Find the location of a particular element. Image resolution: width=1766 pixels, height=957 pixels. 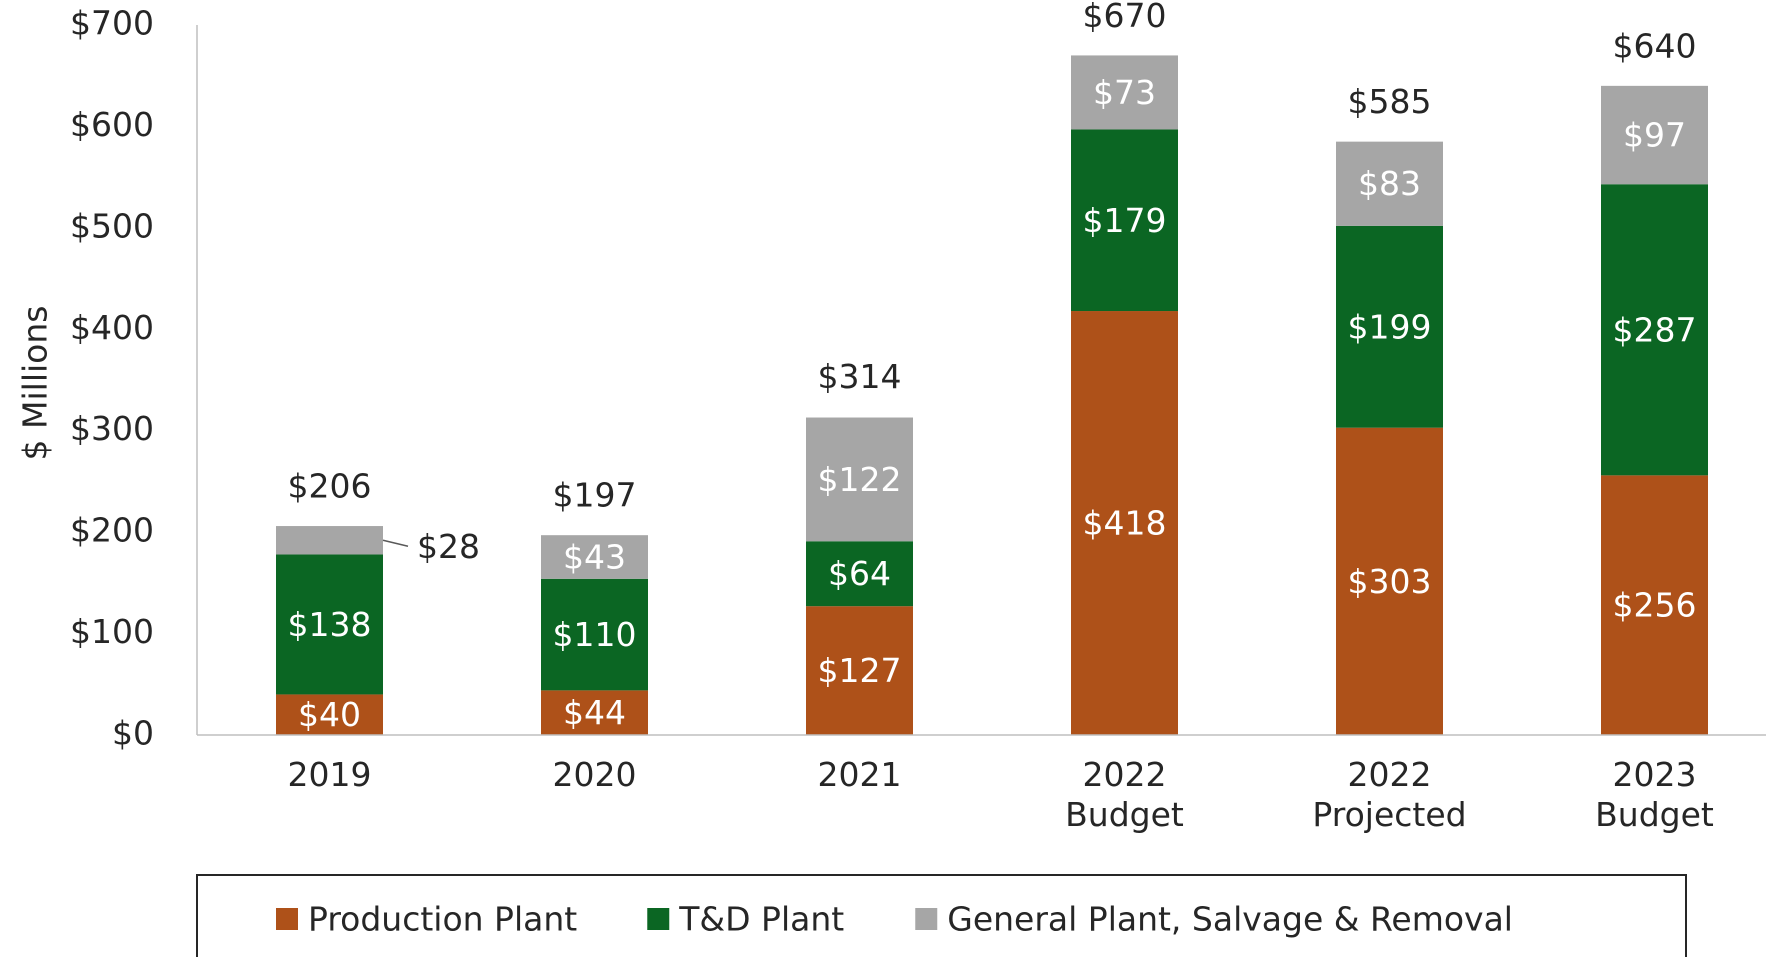

y-tick-label: $100 is located at coordinates (112, 631).